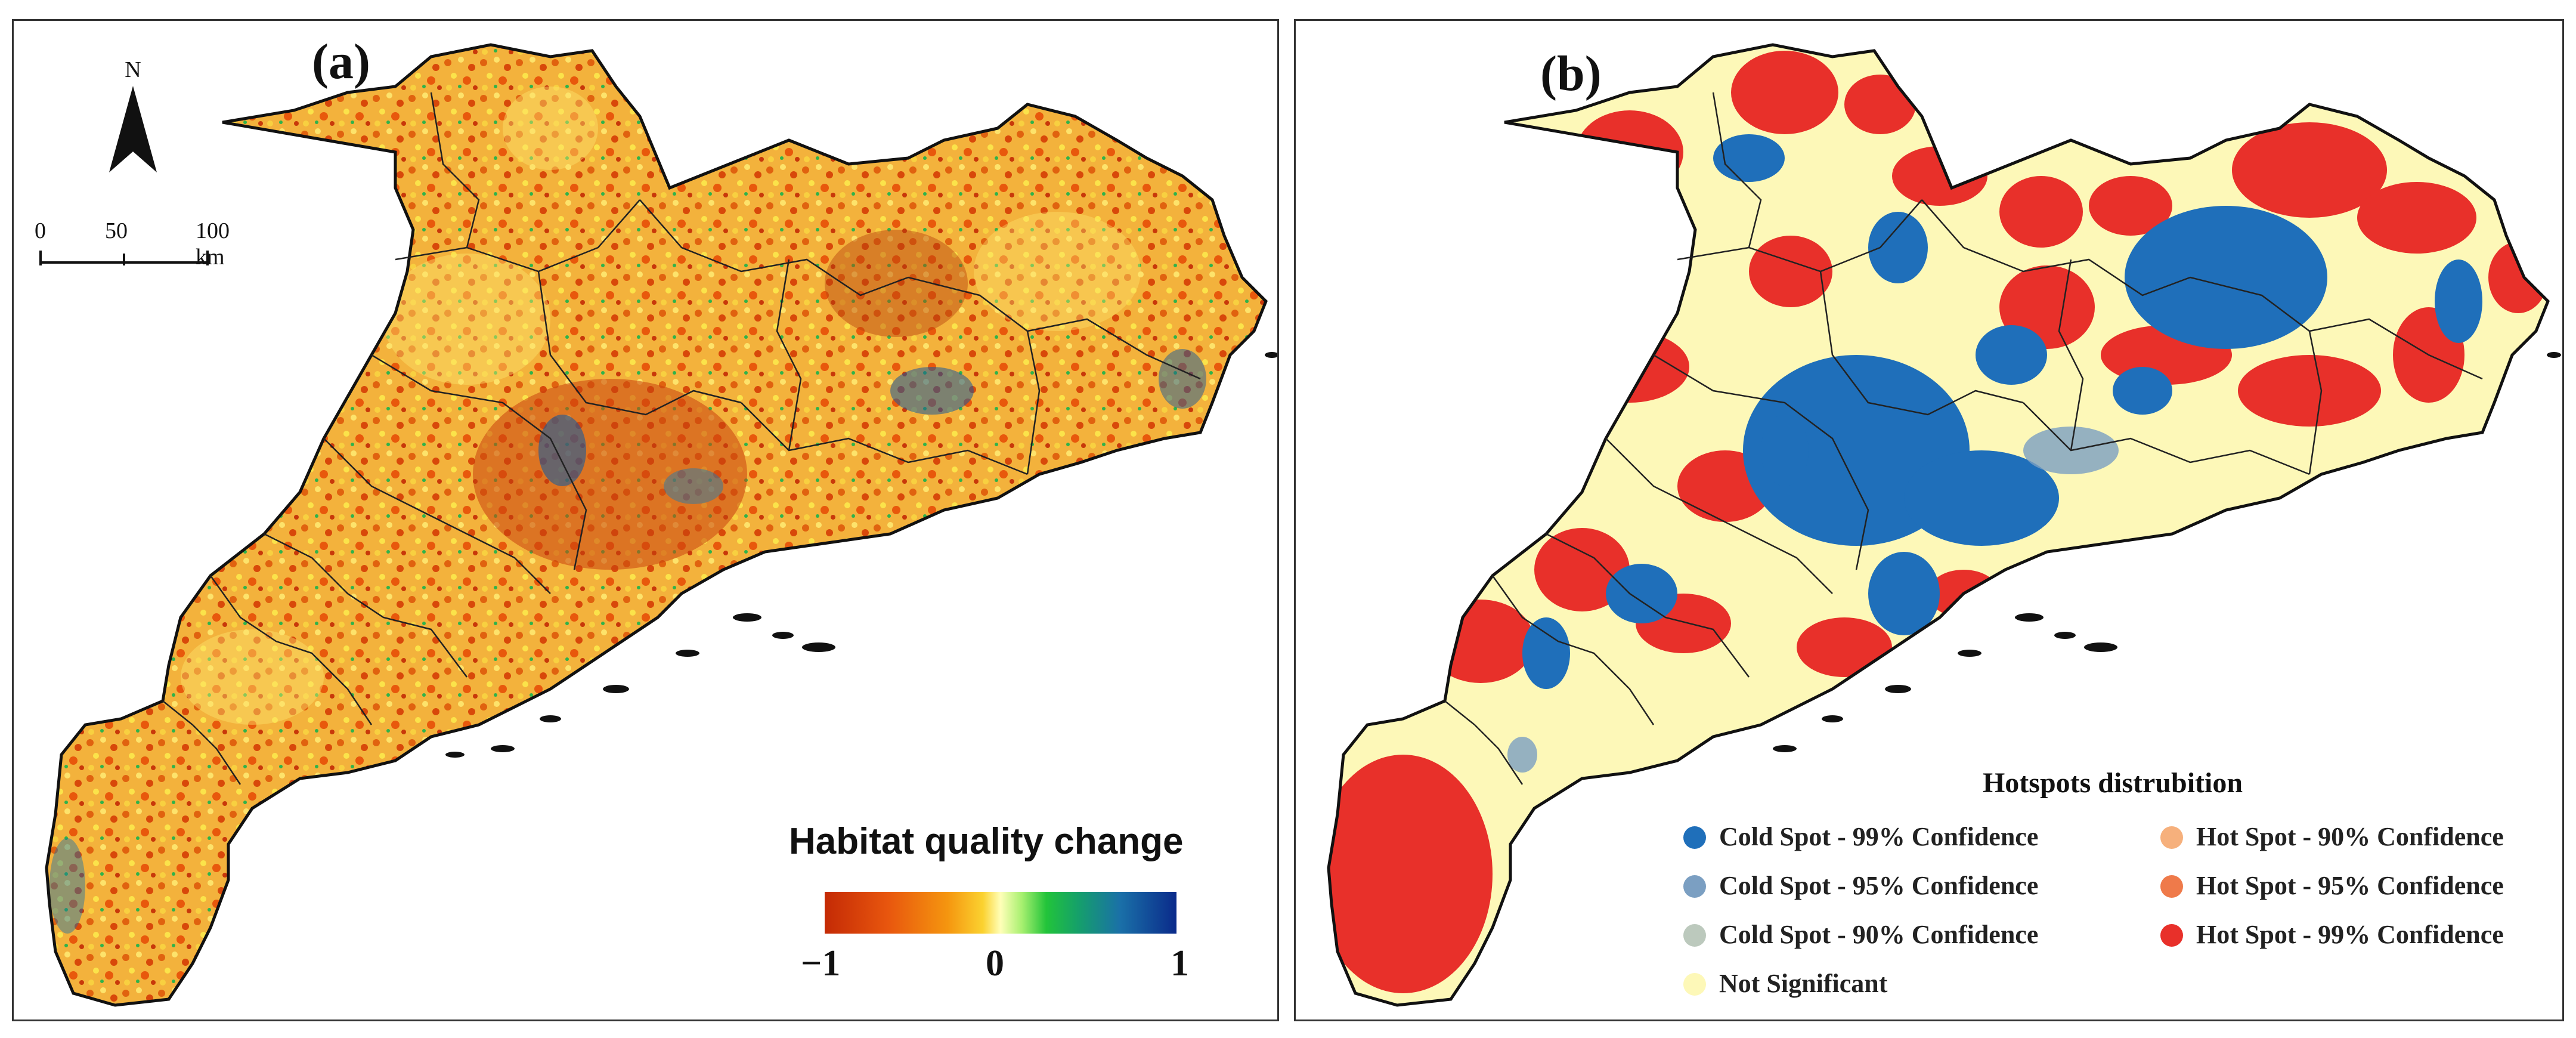 The image size is (2576, 1038). I want to click on legend-item-hot-99: Hot Spot - 99% Confidence, so click(2350, 934).